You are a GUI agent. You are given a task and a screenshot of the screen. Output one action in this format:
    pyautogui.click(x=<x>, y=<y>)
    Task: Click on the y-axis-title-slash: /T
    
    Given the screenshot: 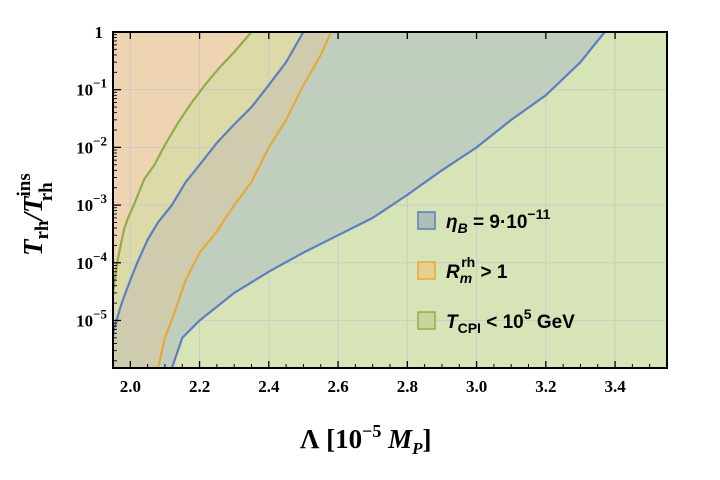 What is the action you would take?
    pyautogui.click(x=33, y=209)
    